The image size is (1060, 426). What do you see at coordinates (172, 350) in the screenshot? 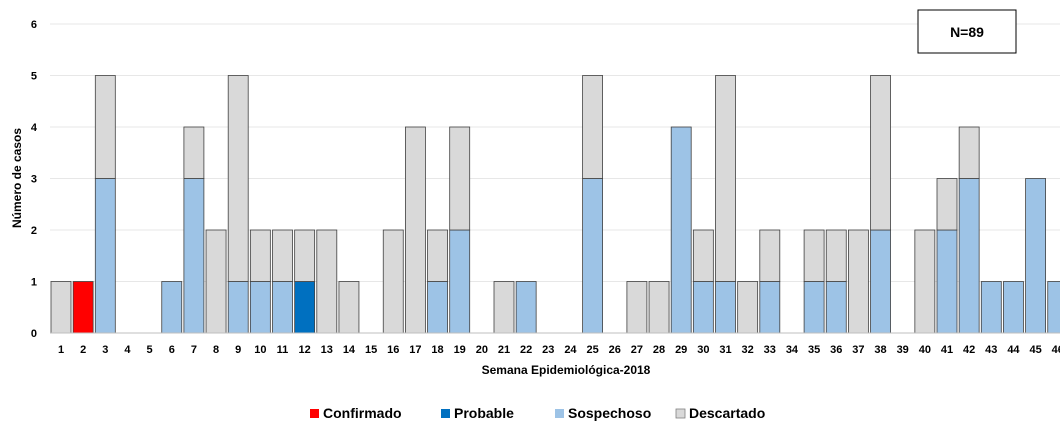
I see `x-tick-label: 6` at bounding box center [172, 350].